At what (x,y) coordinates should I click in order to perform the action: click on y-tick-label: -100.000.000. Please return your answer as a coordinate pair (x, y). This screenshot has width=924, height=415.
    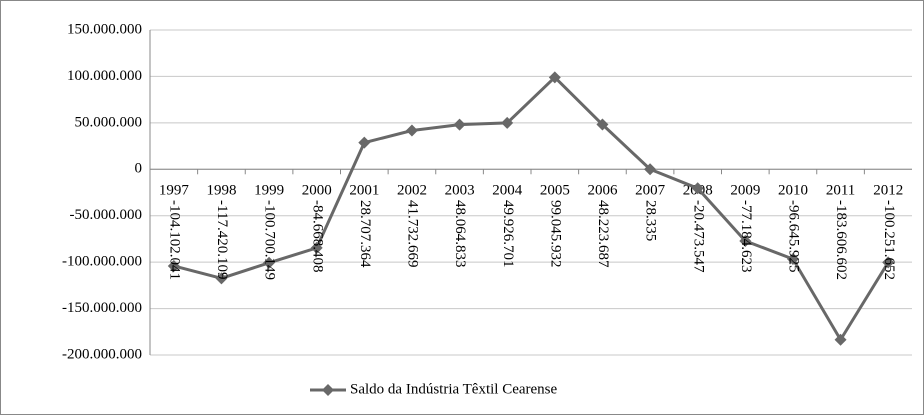
    Looking at the image, I should click on (102, 262).